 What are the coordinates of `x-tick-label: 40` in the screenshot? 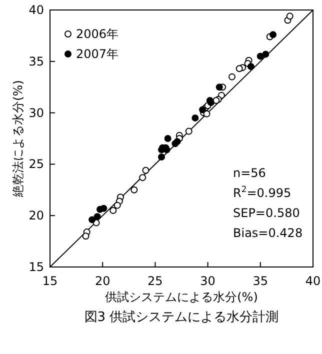 It's located at (313, 281).